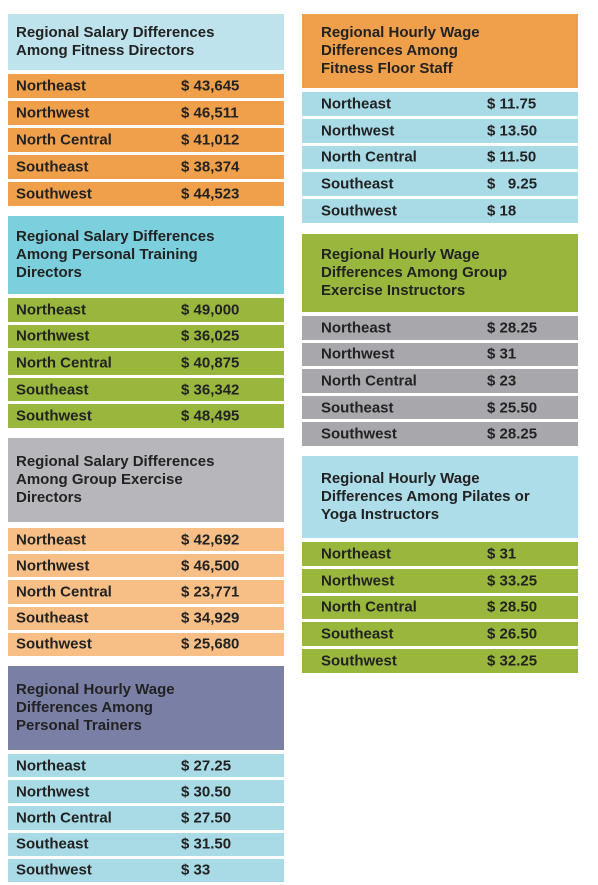  Describe the element at coordinates (146, 618) in the screenshot. I see `table-row: Southeast $ 34,929` at that location.